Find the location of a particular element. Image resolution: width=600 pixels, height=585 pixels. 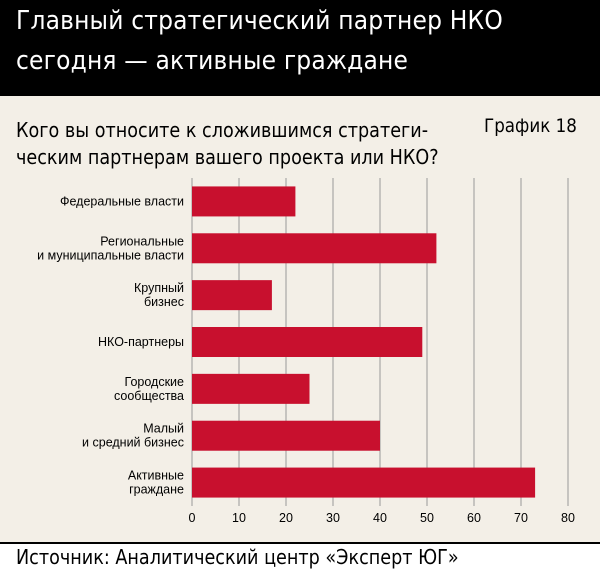

category-label: Крупный is located at coordinates (159, 288).